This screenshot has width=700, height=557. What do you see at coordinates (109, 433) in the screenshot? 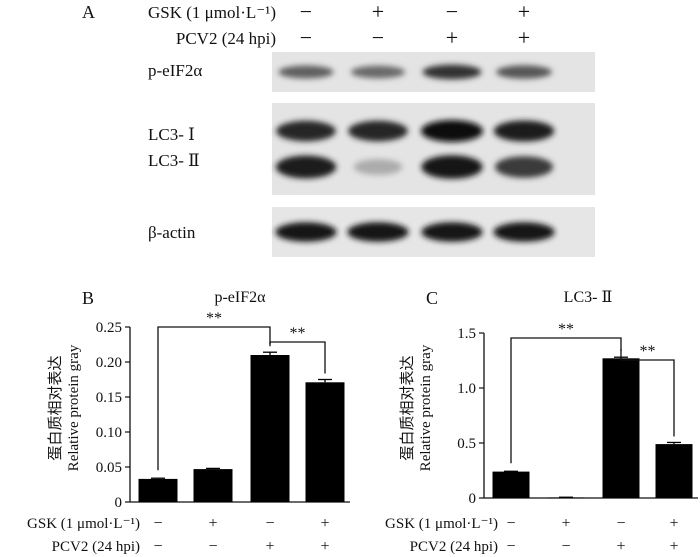
I see `y-tick-label: 0.10` at bounding box center [109, 433].